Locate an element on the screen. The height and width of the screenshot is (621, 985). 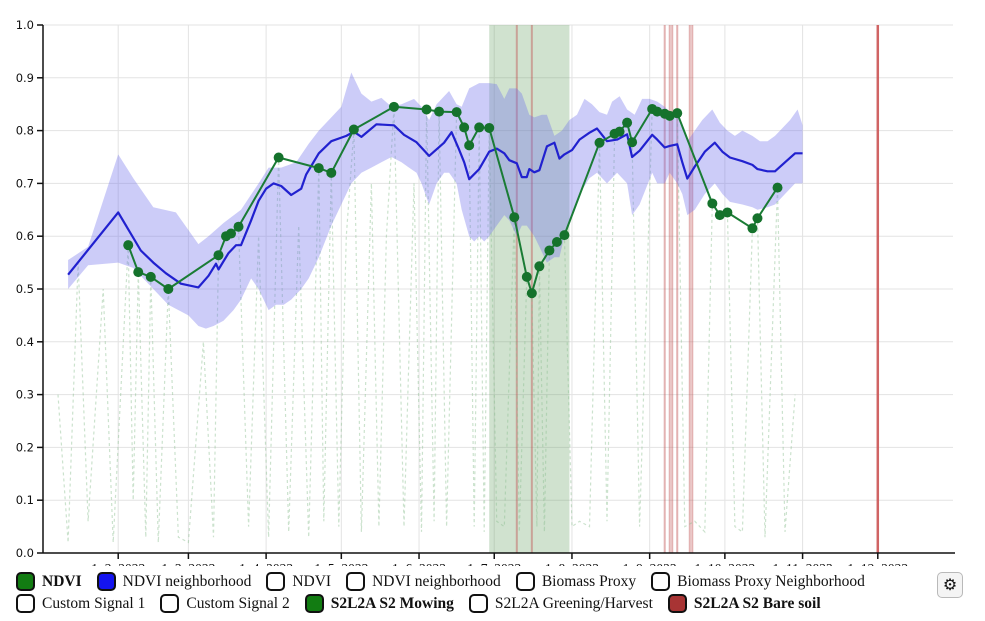
legend-item-s2l2a-s2-bare-soil: S2L2A S2 Bare soil is located at coordinates (744, 603).